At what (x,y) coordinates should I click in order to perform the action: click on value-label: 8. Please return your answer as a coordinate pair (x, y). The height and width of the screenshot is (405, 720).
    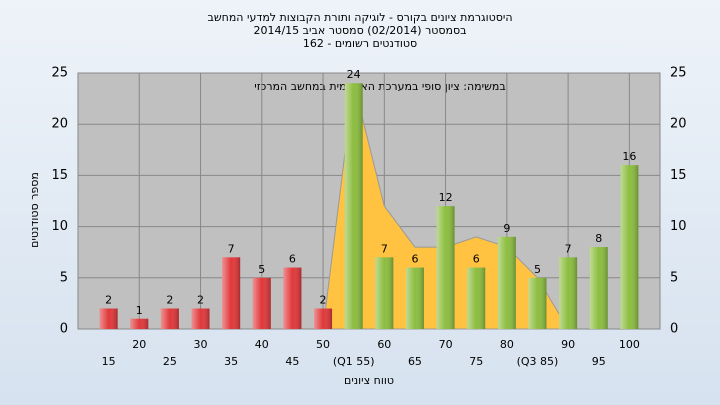
    Looking at the image, I should click on (598, 238).